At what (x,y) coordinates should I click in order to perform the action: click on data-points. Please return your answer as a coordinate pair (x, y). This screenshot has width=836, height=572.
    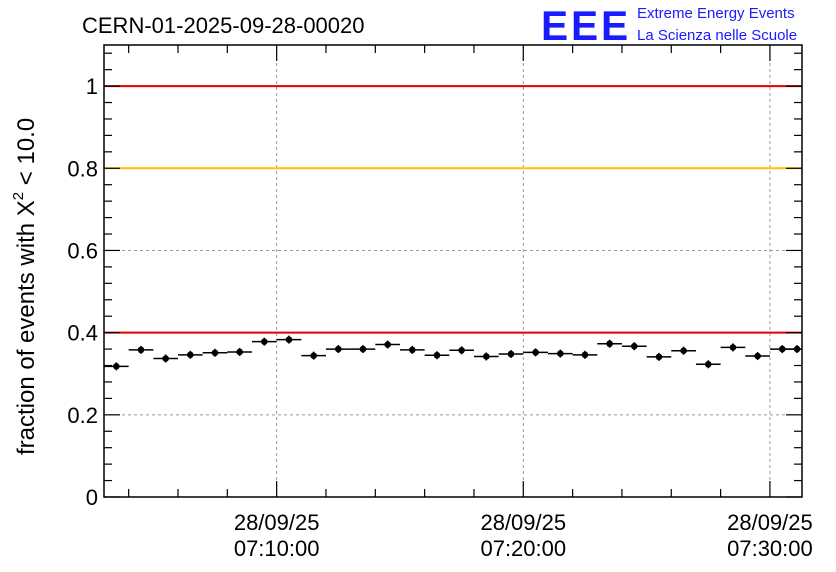
    Looking at the image, I should click on (453, 353).